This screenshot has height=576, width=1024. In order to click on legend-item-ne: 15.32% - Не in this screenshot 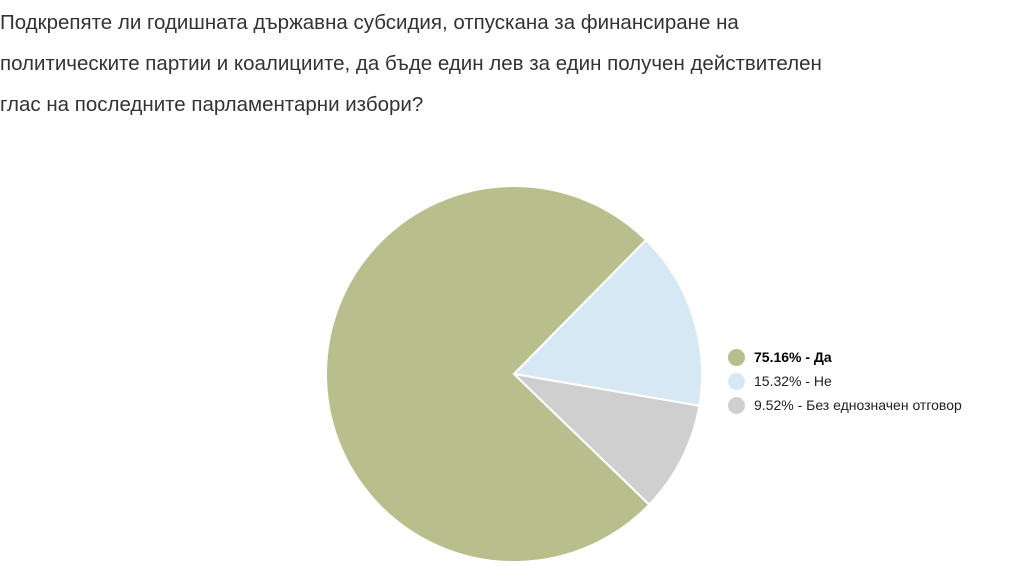, I will do `click(845, 381)`.